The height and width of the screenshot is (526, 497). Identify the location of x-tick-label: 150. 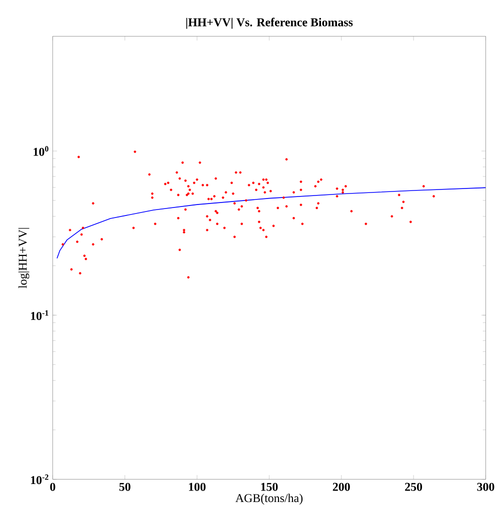
(269, 486).